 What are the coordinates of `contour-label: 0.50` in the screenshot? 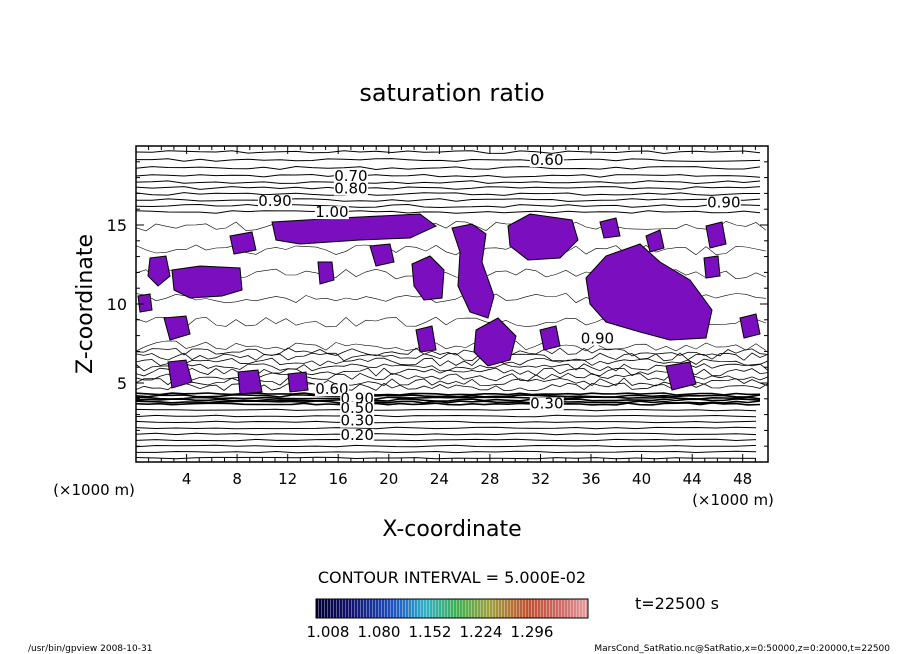 It's located at (356, 408).